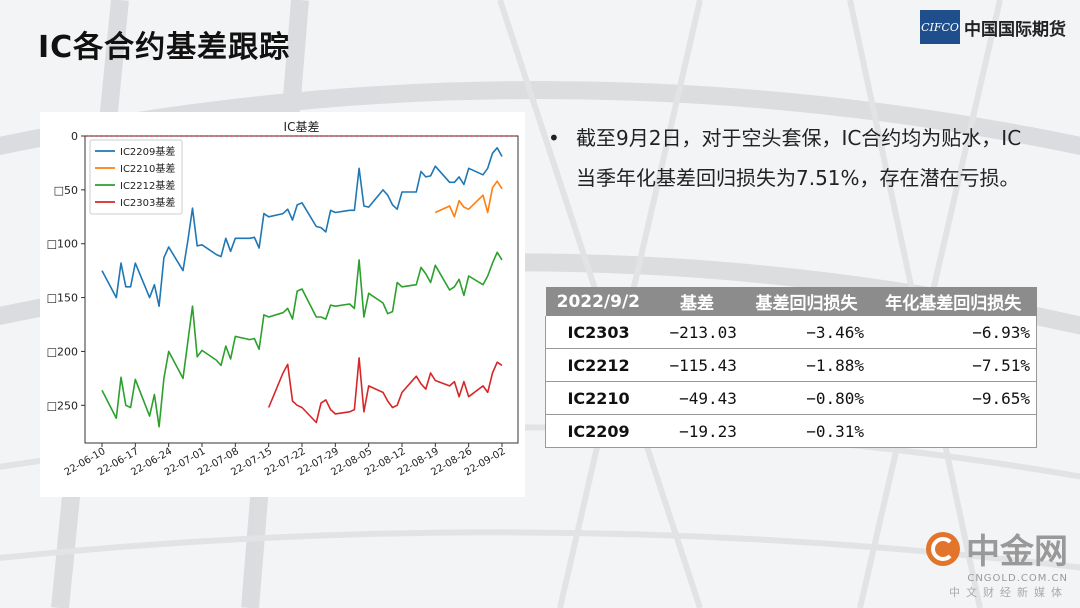  Describe the element at coordinates (147, 185) in the screenshot. I see `legend-label: IC2212基差` at that location.